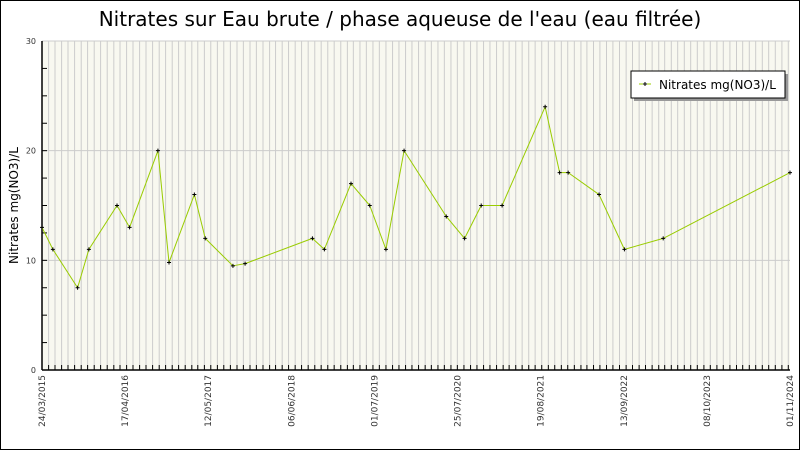 The height and width of the screenshot is (450, 800). I want to click on x-tick-label: 24/03/2015, so click(43, 401).